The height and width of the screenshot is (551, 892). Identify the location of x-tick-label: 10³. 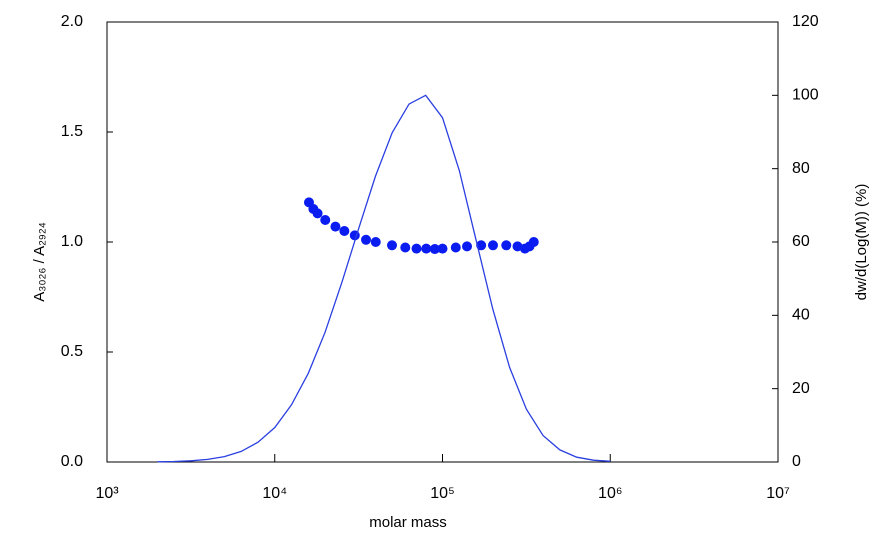
(107, 493).